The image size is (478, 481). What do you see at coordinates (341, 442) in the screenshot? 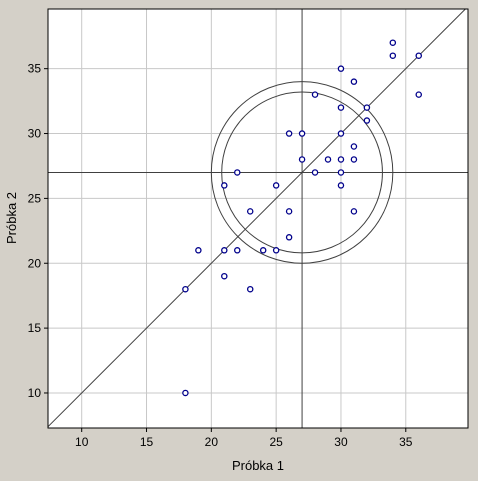
I see `x-tick-label: 30` at bounding box center [341, 442].